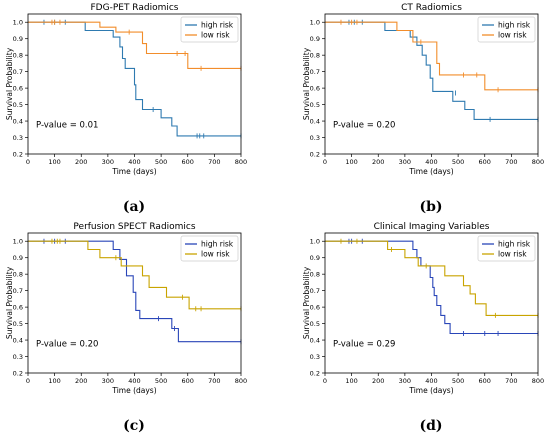 Image resolution: width=550 pixels, height=434 pixels. I want to click on chart-title: Clinical Imaging Variables, so click(432, 227).